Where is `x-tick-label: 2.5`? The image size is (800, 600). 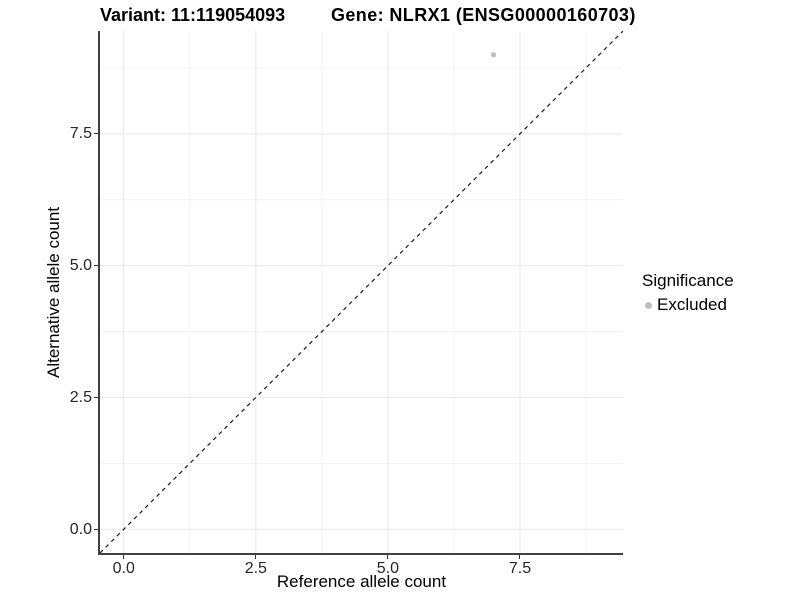 x-tick-label: 2.5 is located at coordinates (255, 568).